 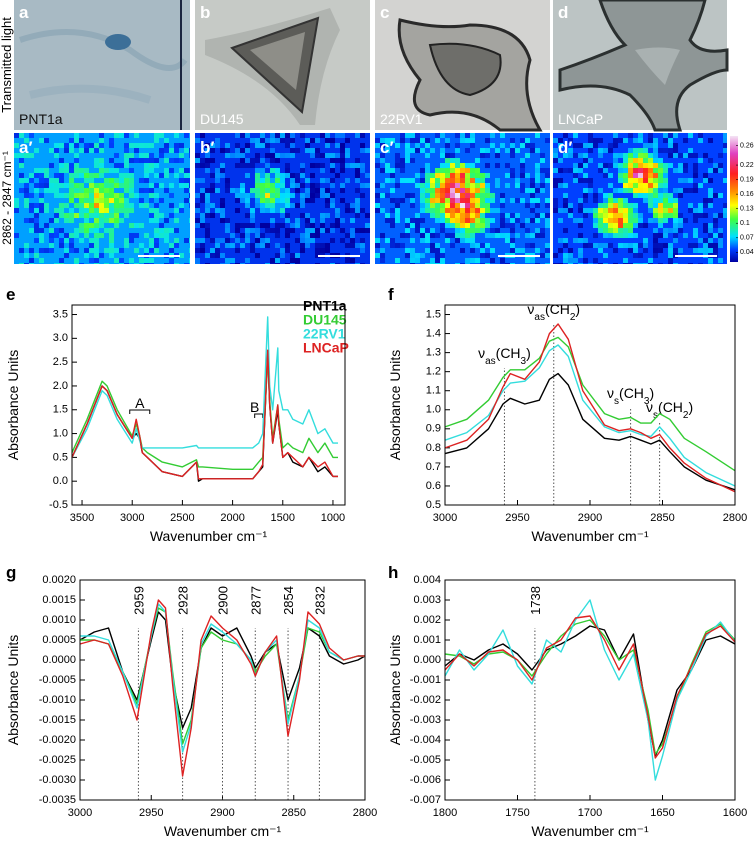 I want to click on colorbar-tick-label: 0.04, so click(x=747, y=252).